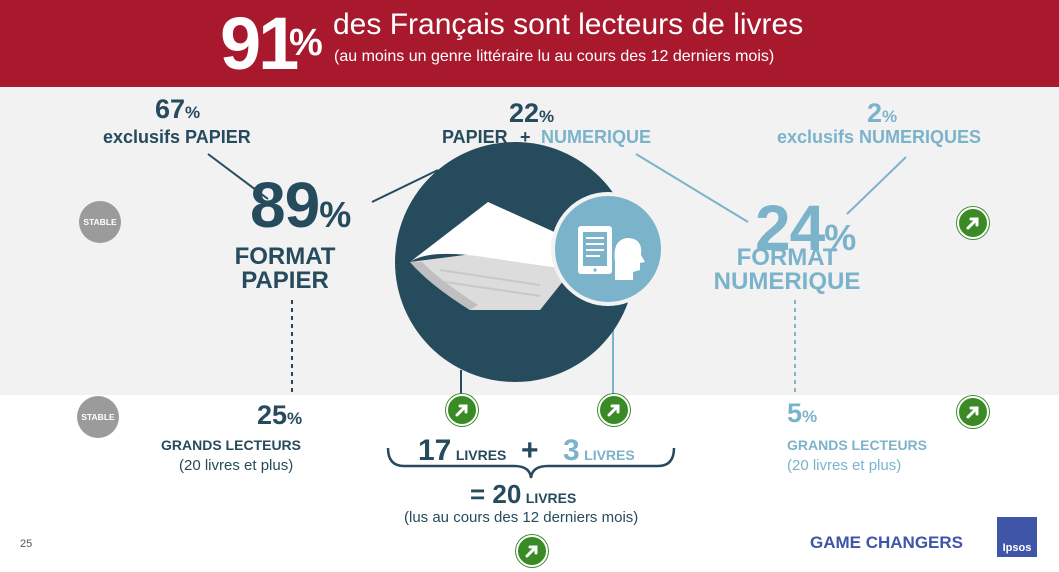  I want to click on ipsos-logo: Ipsos, so click(1017, 537).